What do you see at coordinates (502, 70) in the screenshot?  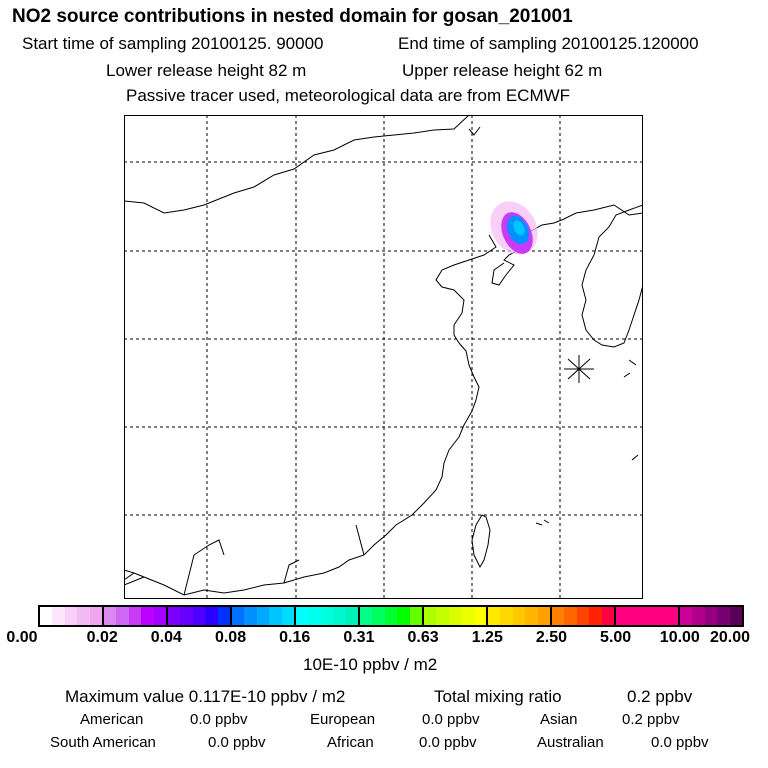 I see `upper-release-height: Upper release height 62 m` at bounding box center [502, 70].